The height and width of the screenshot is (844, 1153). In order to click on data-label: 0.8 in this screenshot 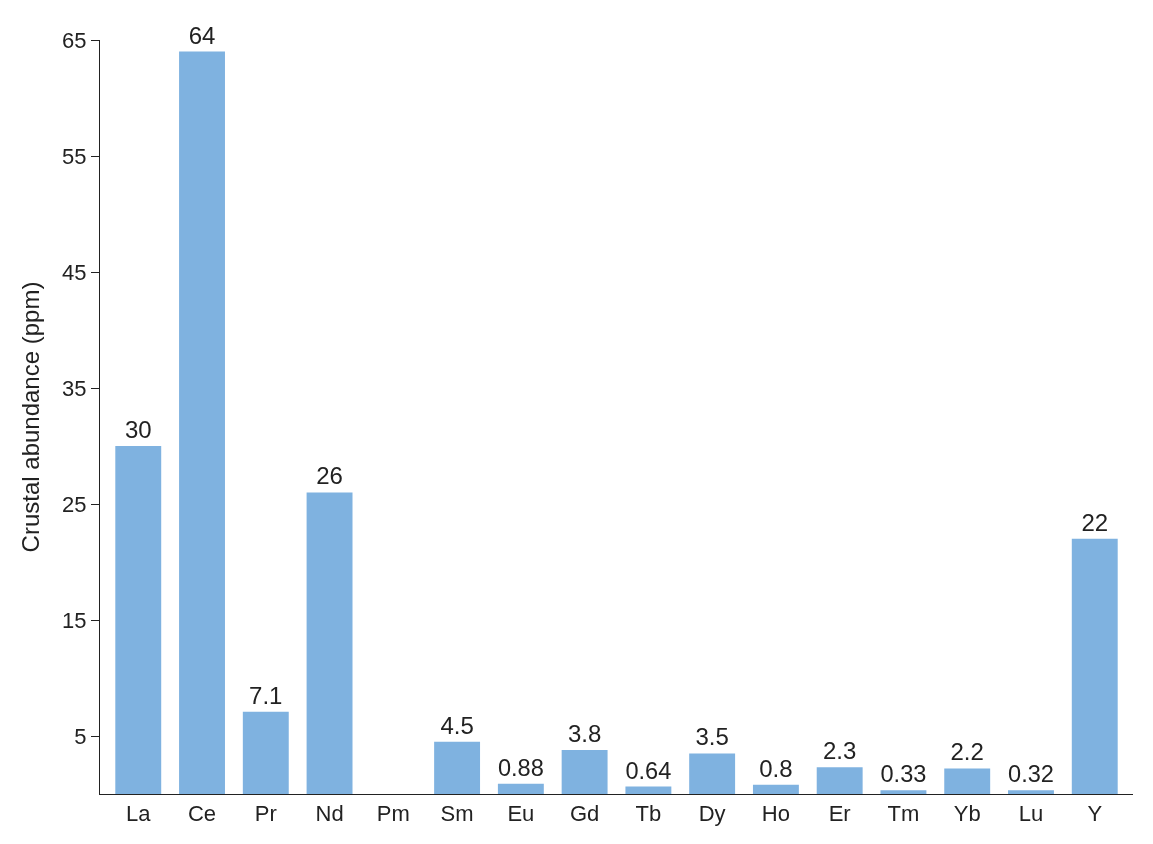, I will do `click(776, 768)`.